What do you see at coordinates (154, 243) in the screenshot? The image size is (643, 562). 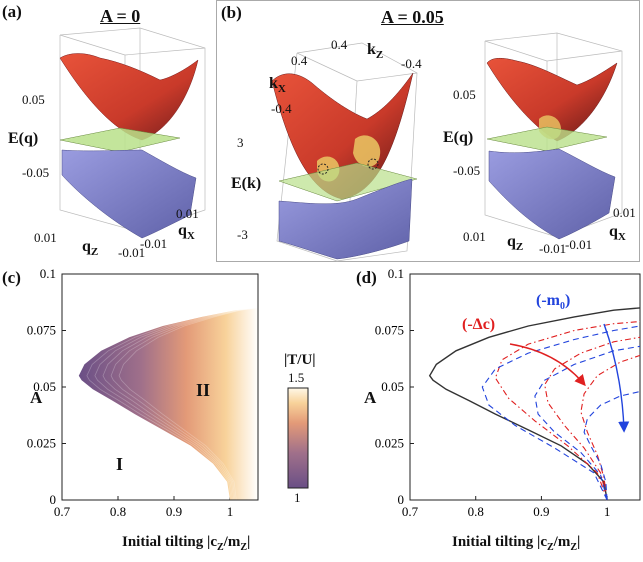 I see `panel-a-right-tick-2: -0.01` at bounding box center [154, 243].